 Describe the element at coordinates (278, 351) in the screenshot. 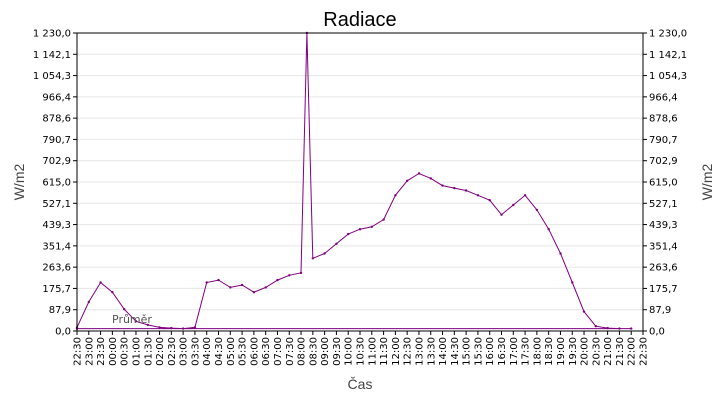

I see `x-tick-label: 07:00` at that location.